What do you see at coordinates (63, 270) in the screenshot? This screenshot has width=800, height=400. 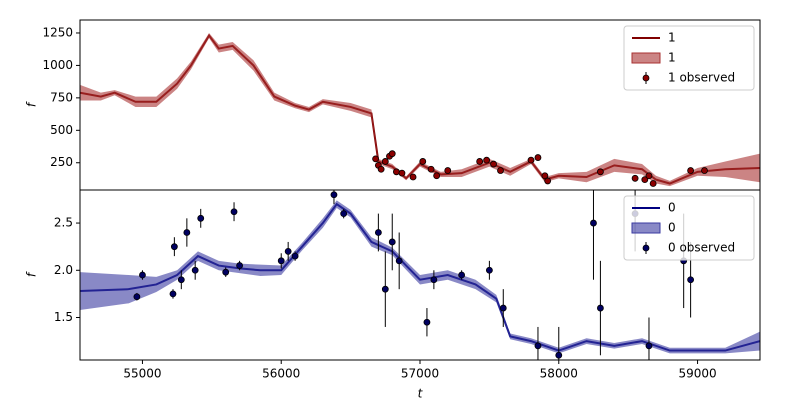 I see `y-tick-label: 2.0` at bounding box center [63, 270].